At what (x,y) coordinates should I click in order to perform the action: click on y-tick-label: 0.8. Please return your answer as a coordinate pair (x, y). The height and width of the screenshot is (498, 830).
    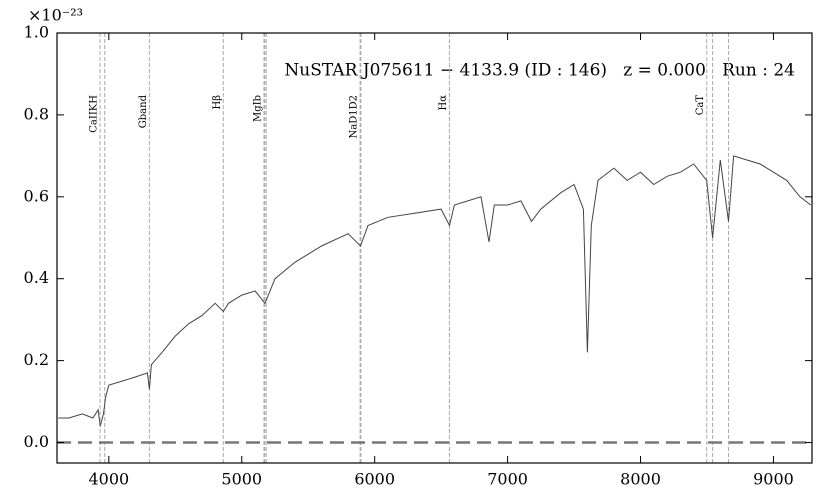
    Looking at the image, I should click on (36, 113).